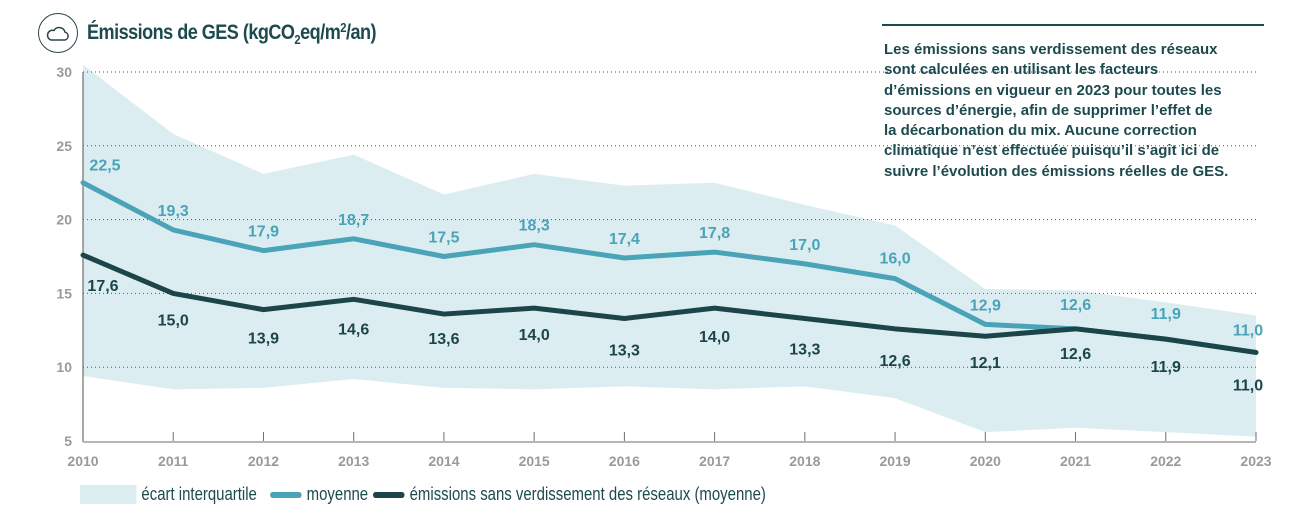 This screenshot has height=526, width=1302. Describe the element at coordinates (58, 33) in the screenshot. I see `cloud-icon` at that location.